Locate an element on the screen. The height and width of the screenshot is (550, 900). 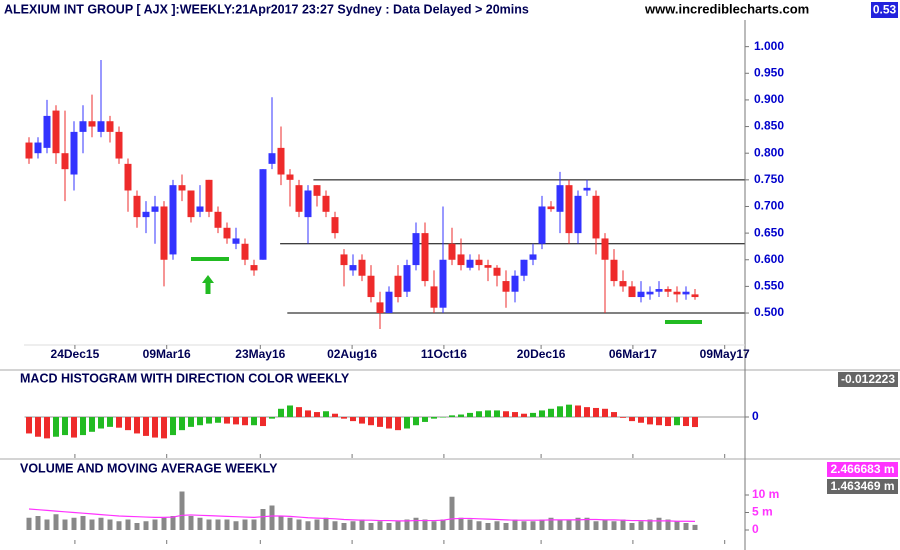
y-tick-label: 0.700 is located at coordinates (769, 206).